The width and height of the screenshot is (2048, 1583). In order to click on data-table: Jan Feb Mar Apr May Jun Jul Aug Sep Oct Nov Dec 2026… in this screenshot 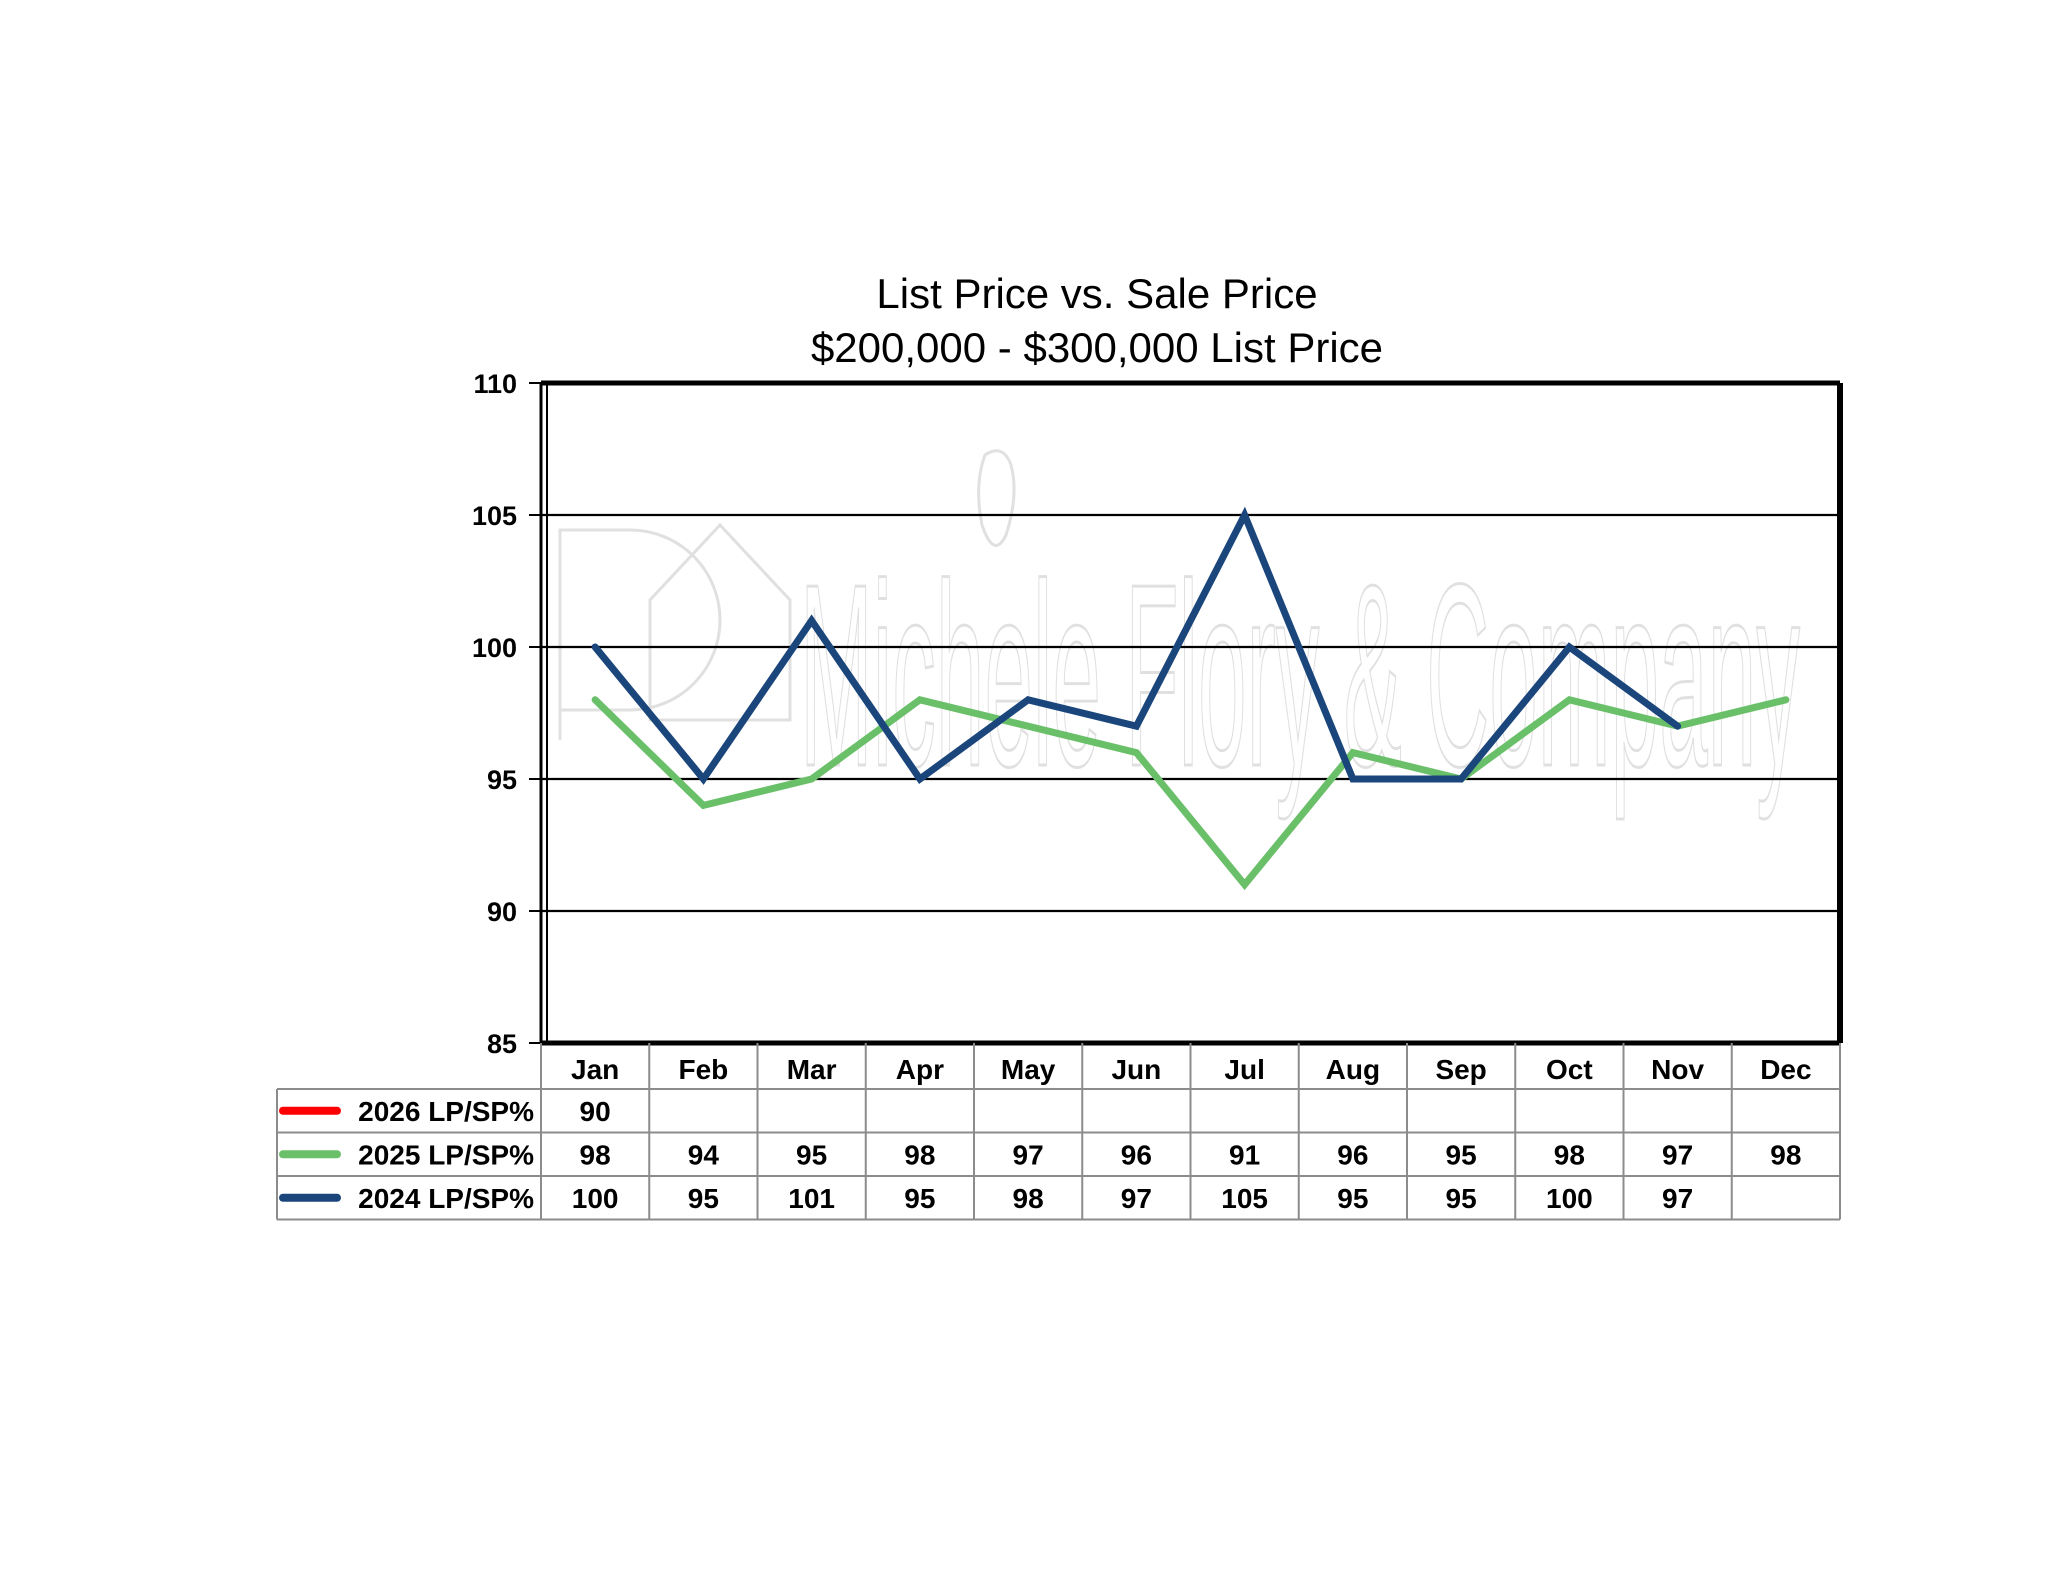, I will do `click(1058, 1132)`.